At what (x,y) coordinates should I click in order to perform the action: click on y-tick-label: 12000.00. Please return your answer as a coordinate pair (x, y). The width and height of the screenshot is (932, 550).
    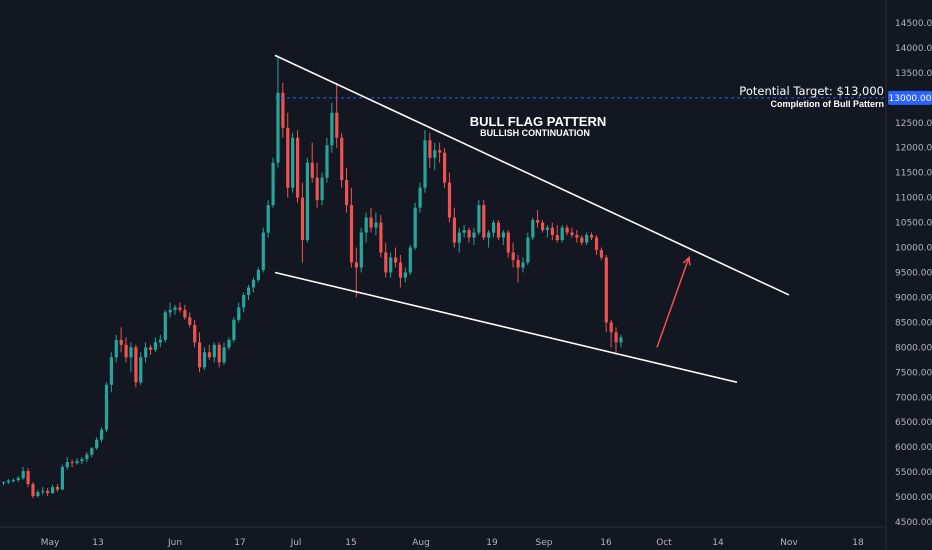
    Looking at the image, I should click on (913, 149).